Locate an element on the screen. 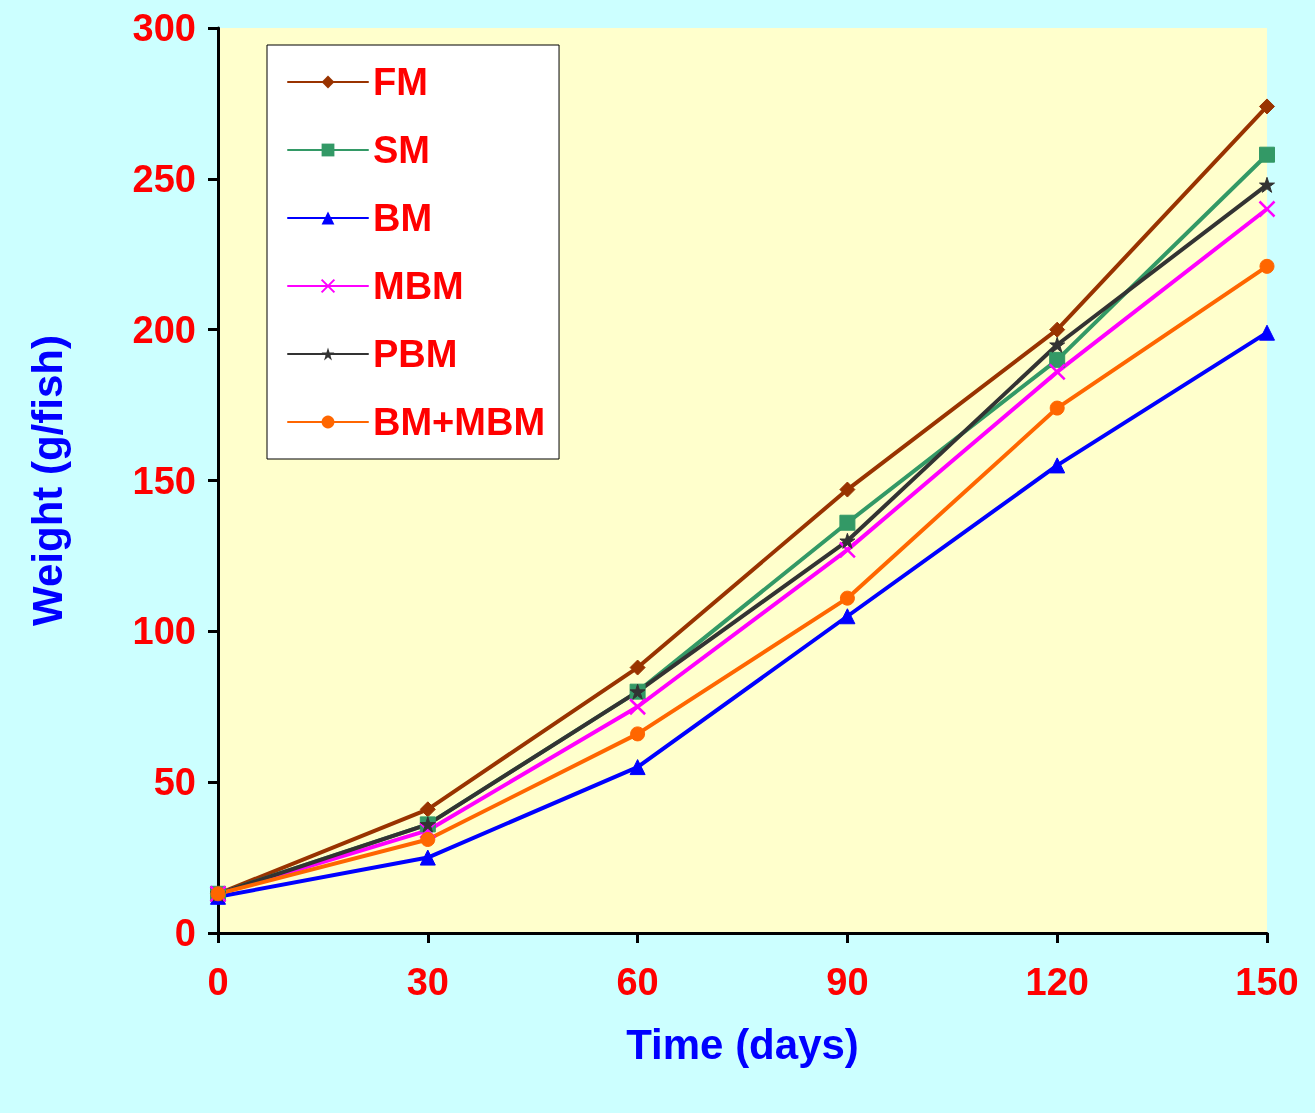 The width and height of the screenshot is (1315, 1113). x-tick-label: 150 is located at coordinates (1267, 982).